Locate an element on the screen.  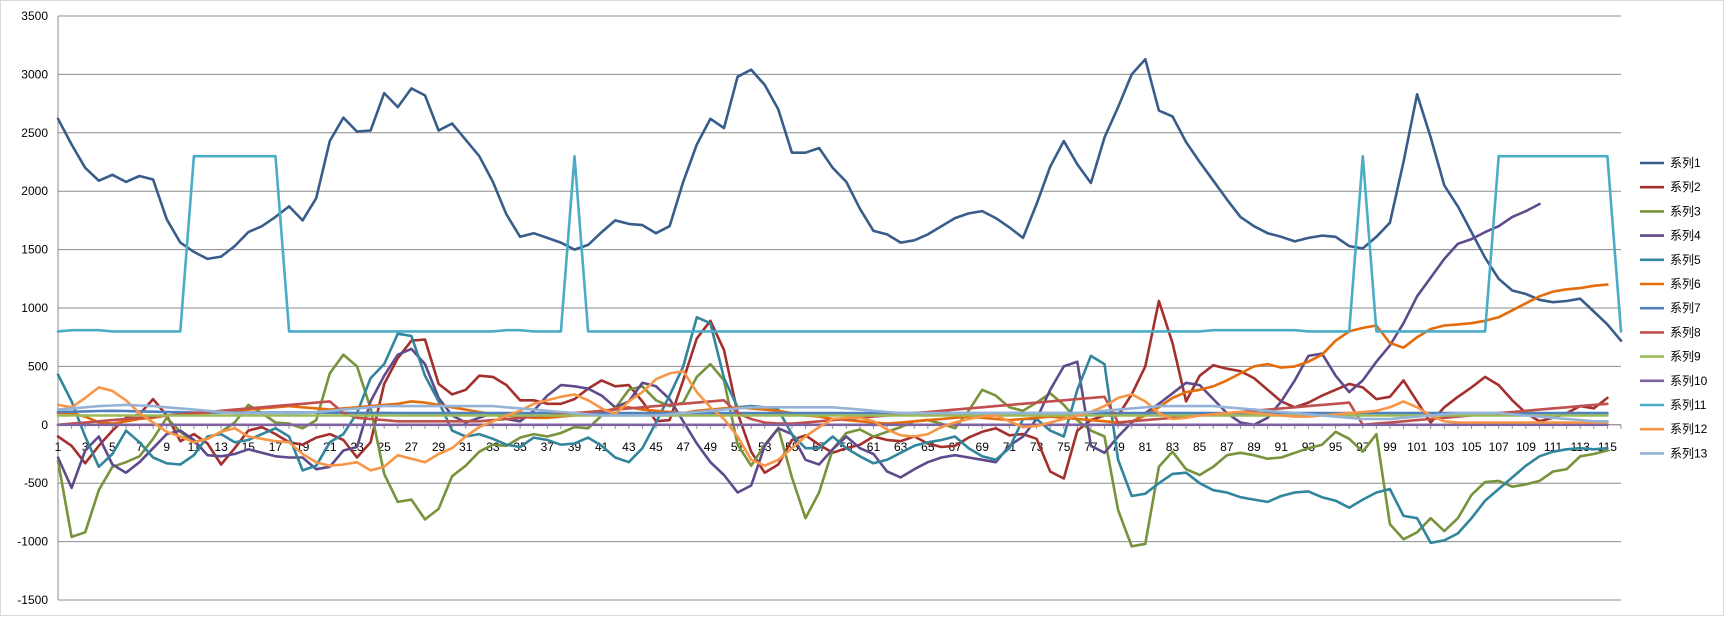
x-tick-label: 3 is located at coordinates (85, 447).